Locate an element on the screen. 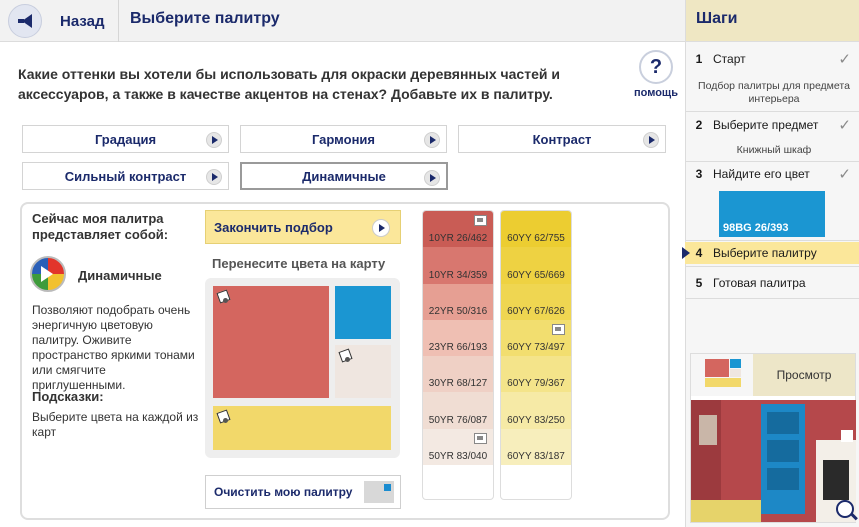 Image resolution: width=859 pixels, height=527 pixels. step-start: 1 Старт ✓ is located at coordinates (772, 59).